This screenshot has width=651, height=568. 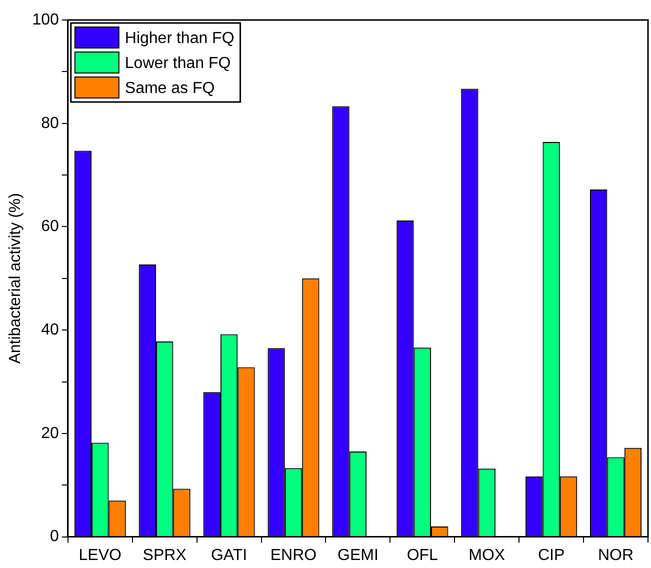 I want to click on legend-label: Higher than FQ, so click(x=179, y=38).